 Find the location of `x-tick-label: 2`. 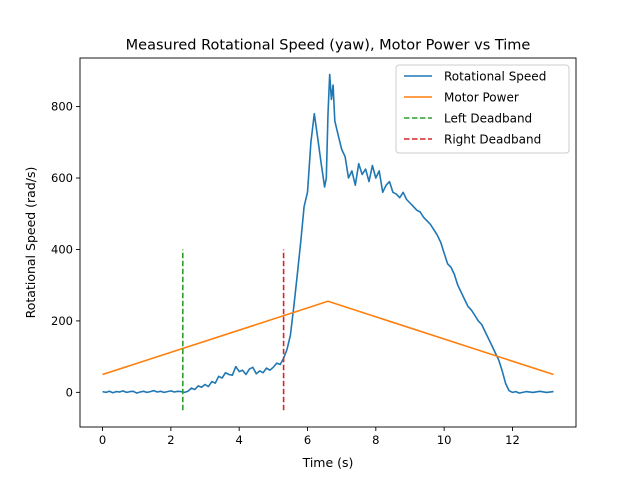

x-tick-label: 2 is located at coordinates (170, 440).